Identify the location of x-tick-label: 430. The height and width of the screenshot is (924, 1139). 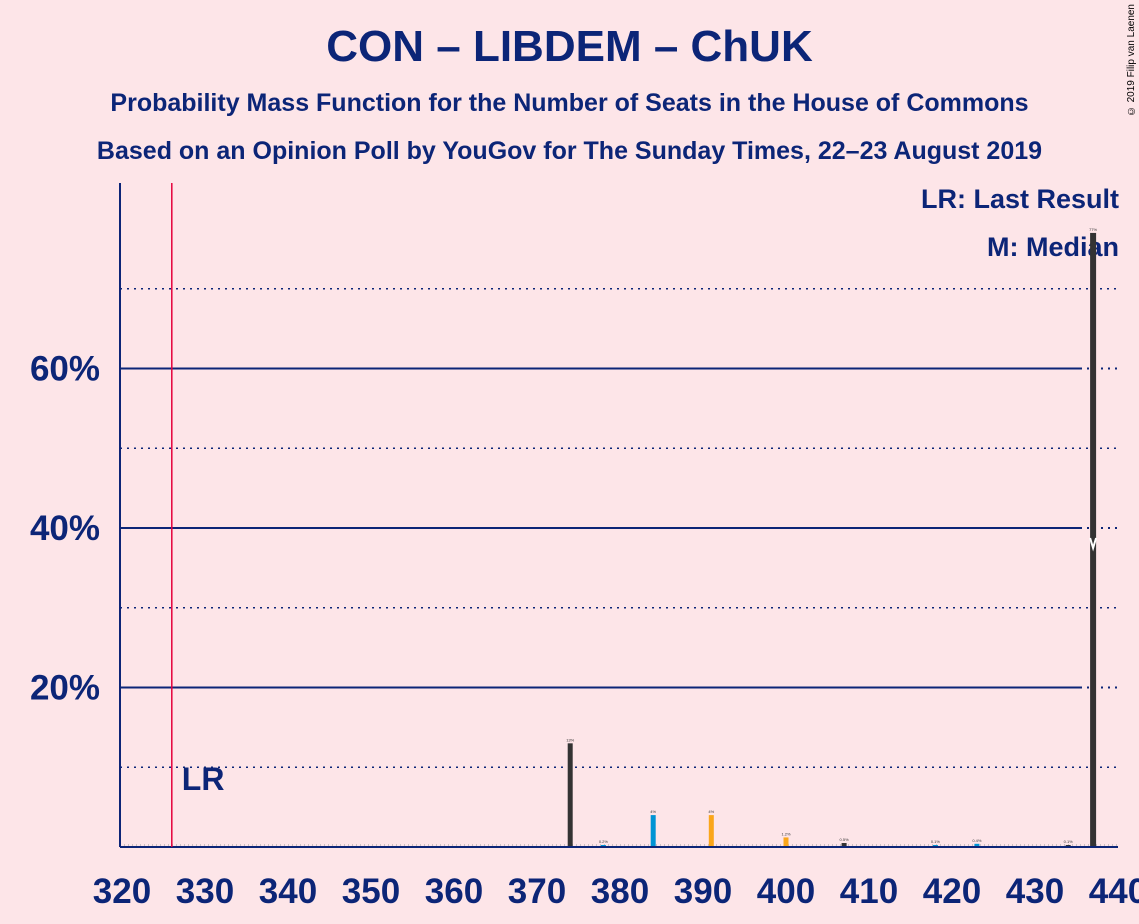
(1035, 891).